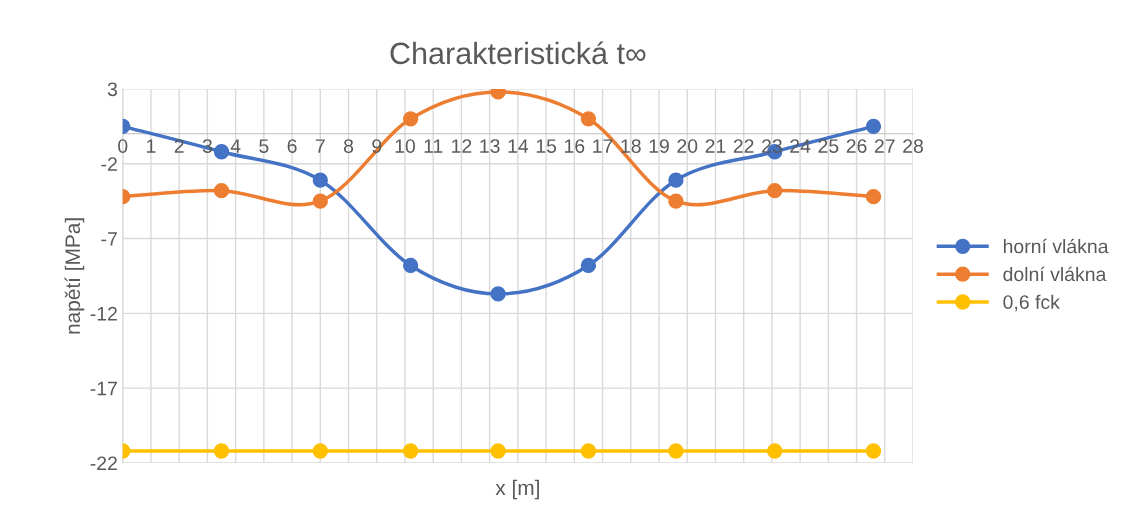 This screenshot has height=511, width=1147. Describe the element at coordinates (151, 146) in the screenshot. I see `x-tick-label: 1` at that location.